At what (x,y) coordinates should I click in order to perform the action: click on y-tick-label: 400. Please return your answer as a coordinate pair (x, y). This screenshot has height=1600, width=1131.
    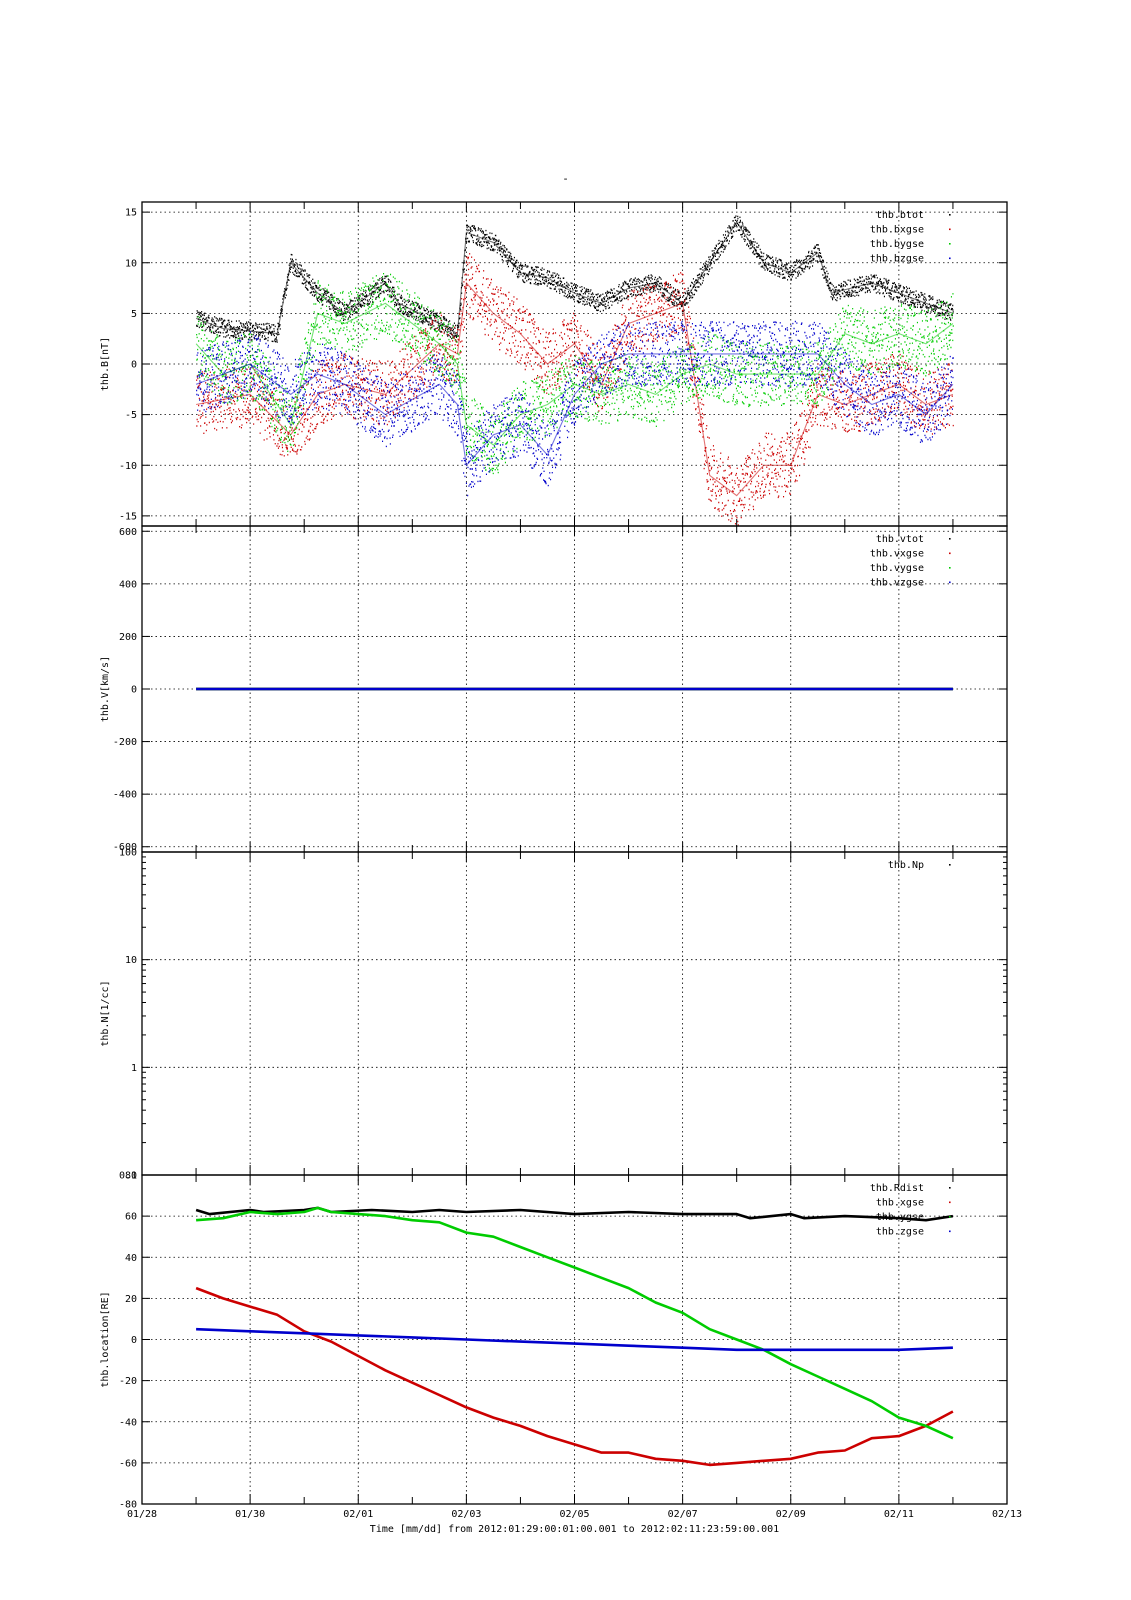
    Looking at the image, I should click on (128, 584).